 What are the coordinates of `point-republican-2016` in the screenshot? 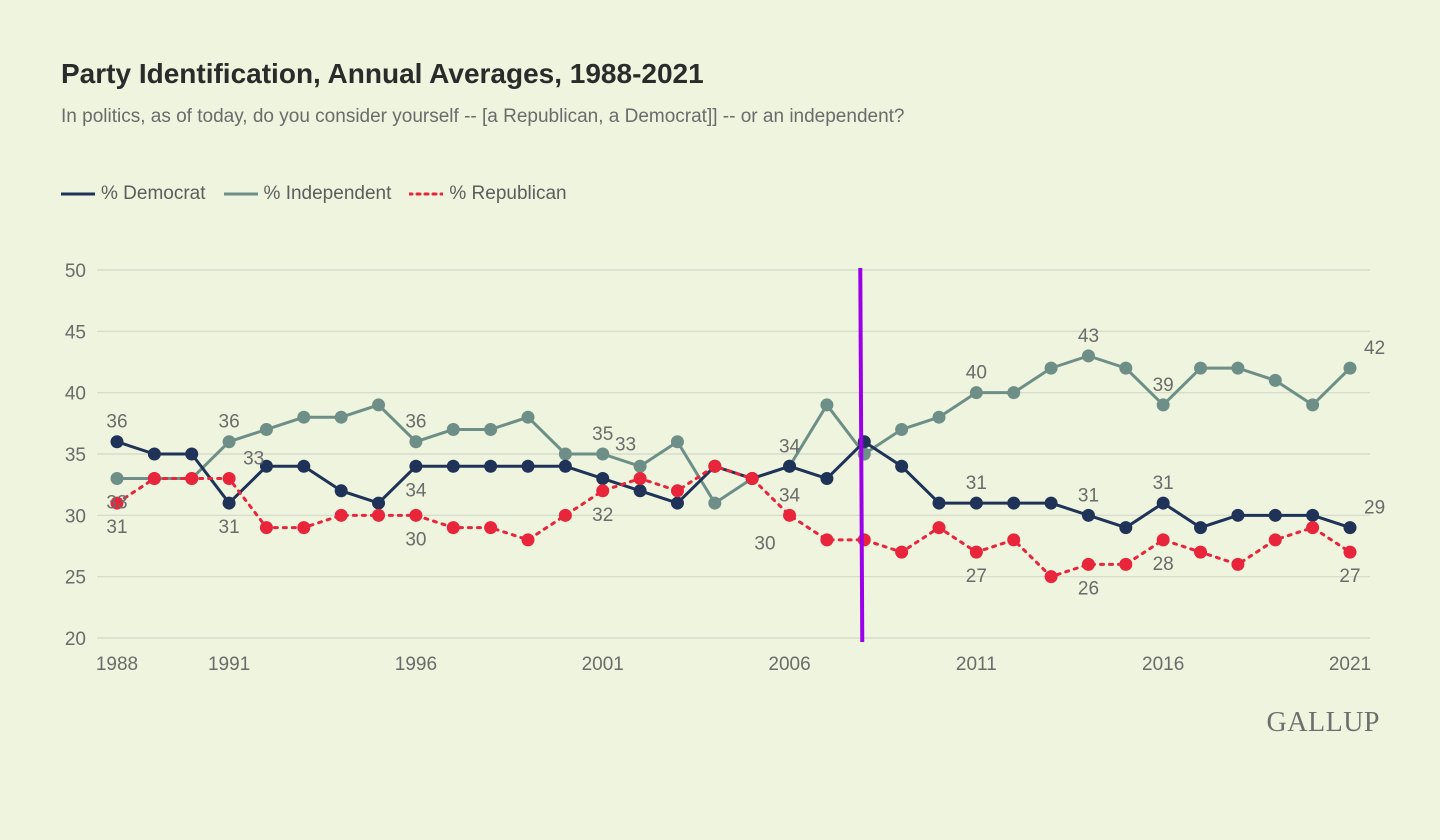 It's located at (1163, 540).